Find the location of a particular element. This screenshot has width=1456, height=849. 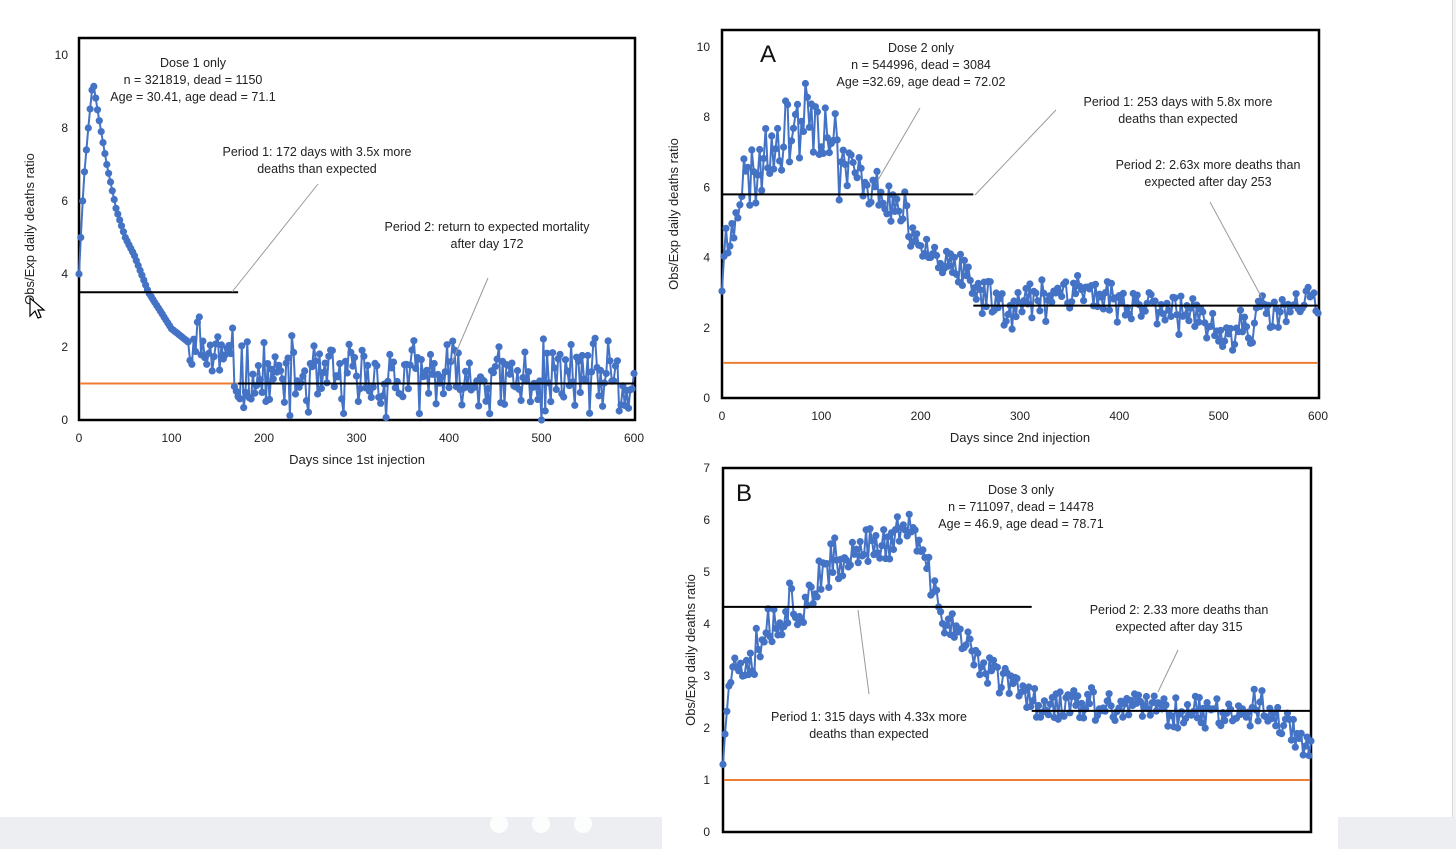

x-axis-title: Days since 2nd injection is located at coordinates (1020, 437).